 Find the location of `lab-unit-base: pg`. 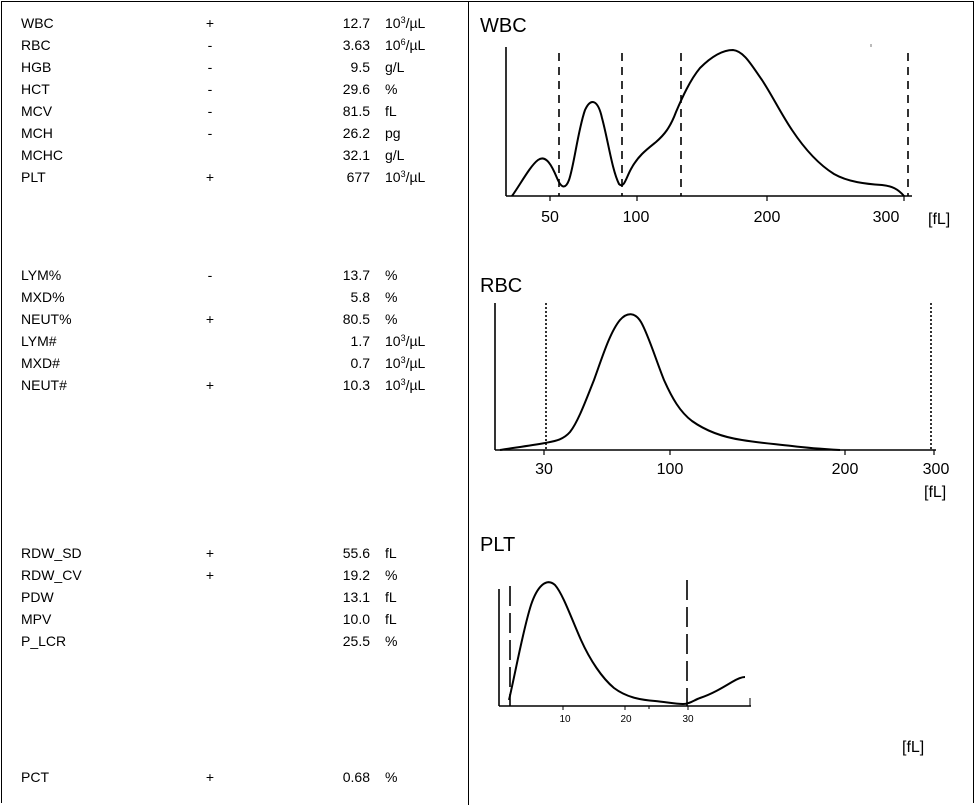

lab-unit-base: pg is located at coordinates (393, 133).